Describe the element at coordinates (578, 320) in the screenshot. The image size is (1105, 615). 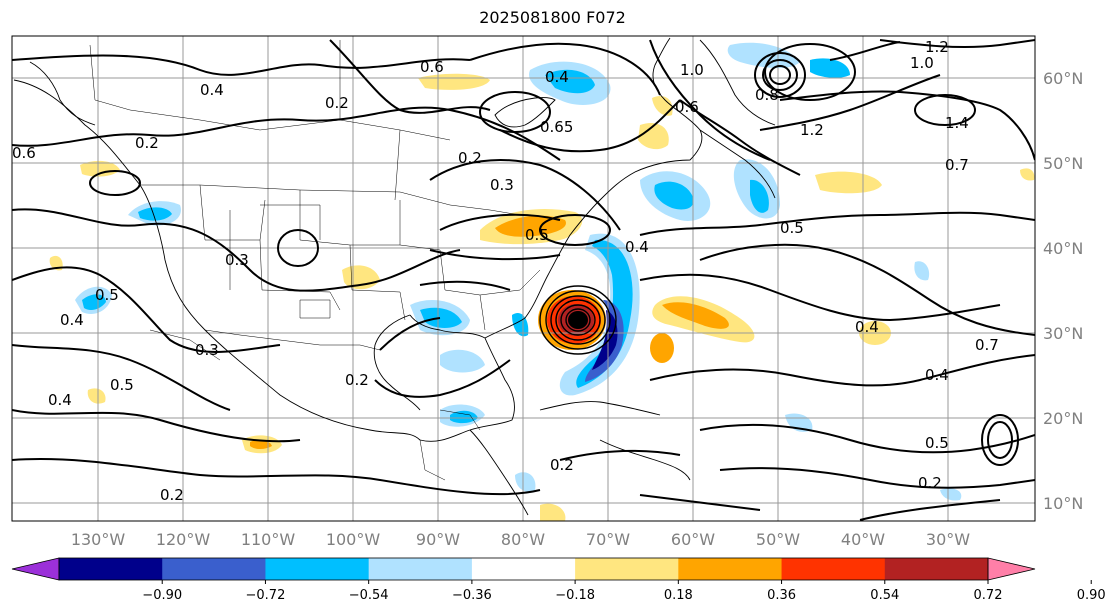
I see `hurricane-contours` at that location.